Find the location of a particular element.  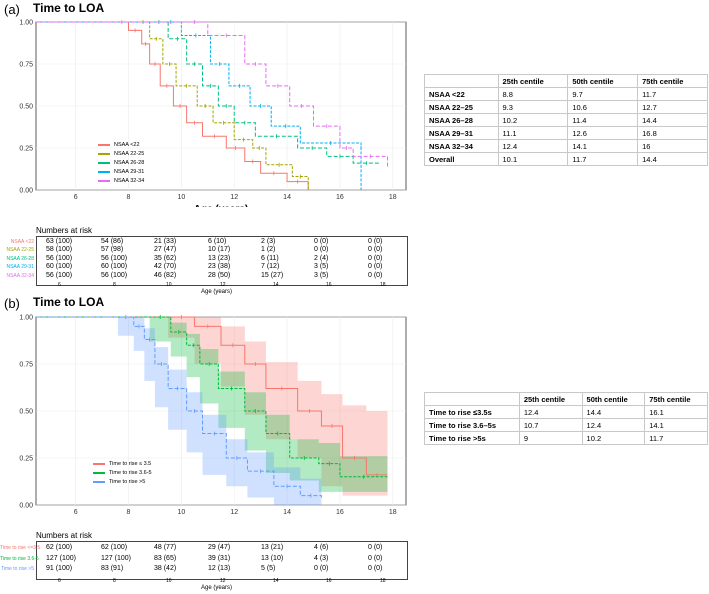

panel-b-risk-cell: 39 (31) is located at coordinates (219, 558).